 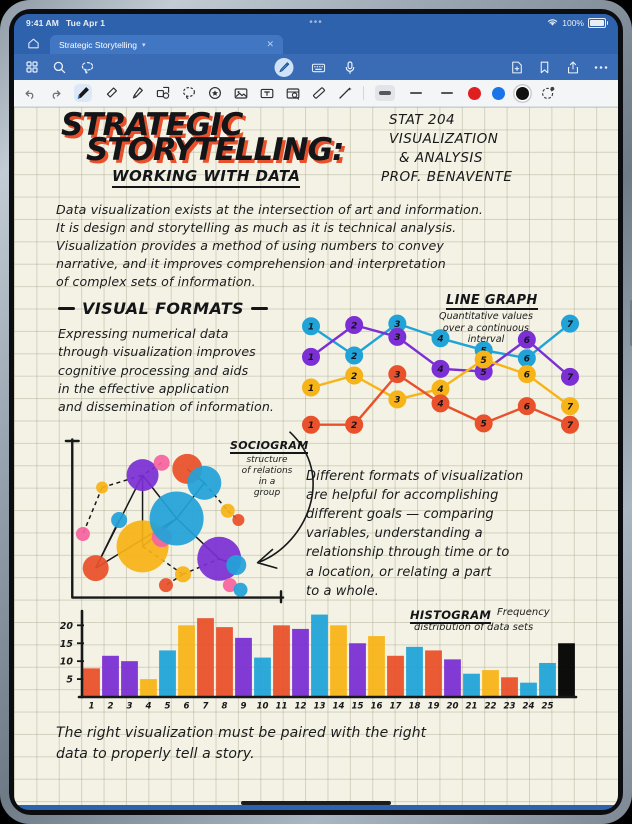 I want to click on pen-tool-icon, so click(x=284, y=67).